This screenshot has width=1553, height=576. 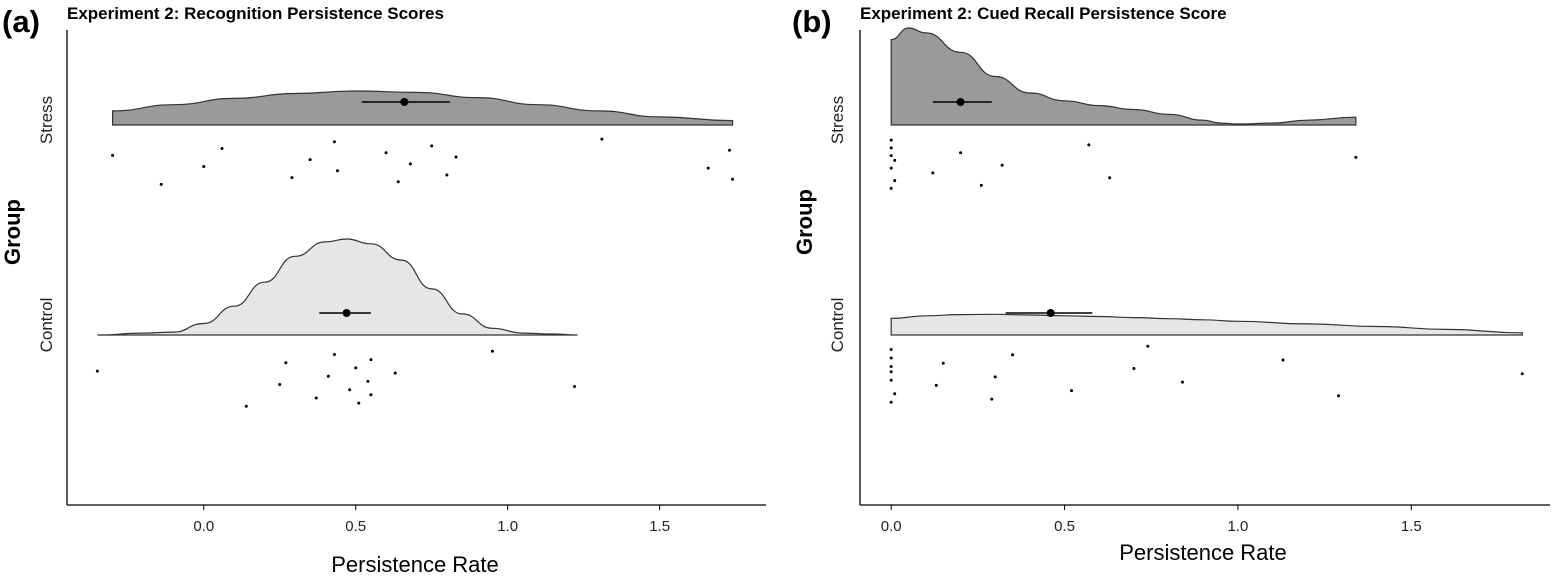 What do you see at coordinates (46, 120) in the screenshot?
I see `category-label-stress-a: Stress` at bounding box center [46, 120].